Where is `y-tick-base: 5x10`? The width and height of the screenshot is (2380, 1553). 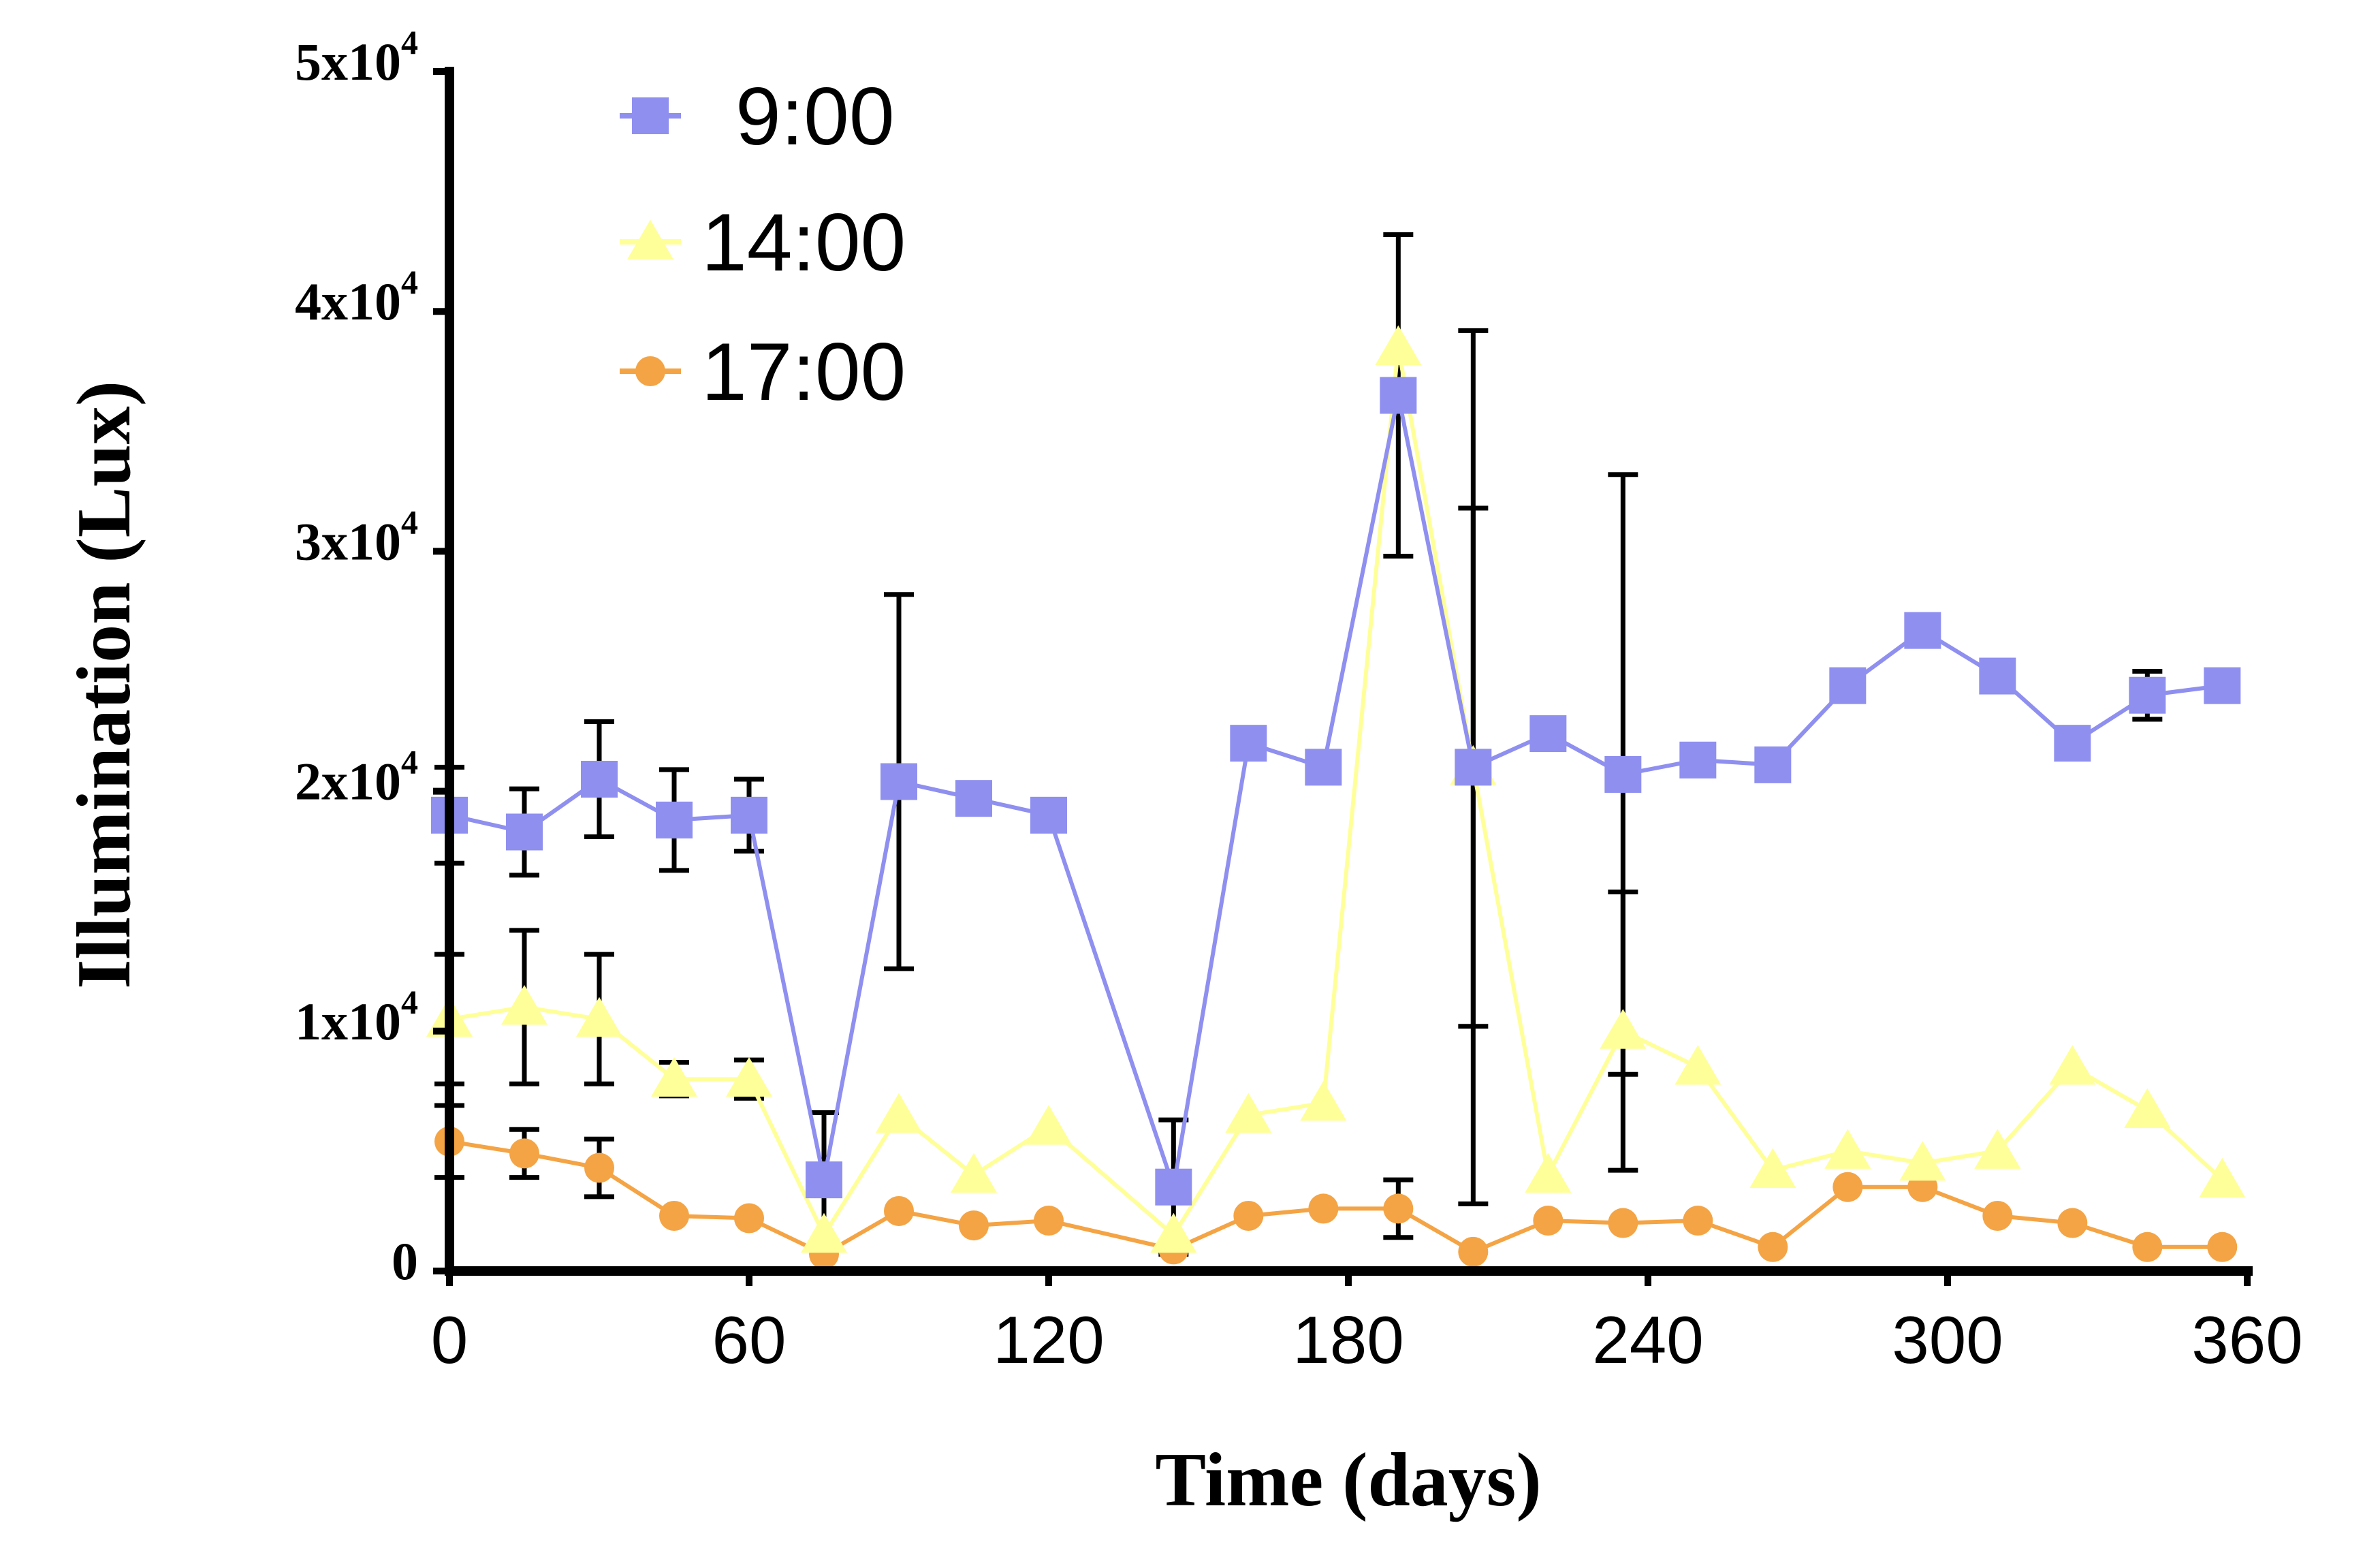
y-tick-base: 5x10 is located at coordinates (348, 61).